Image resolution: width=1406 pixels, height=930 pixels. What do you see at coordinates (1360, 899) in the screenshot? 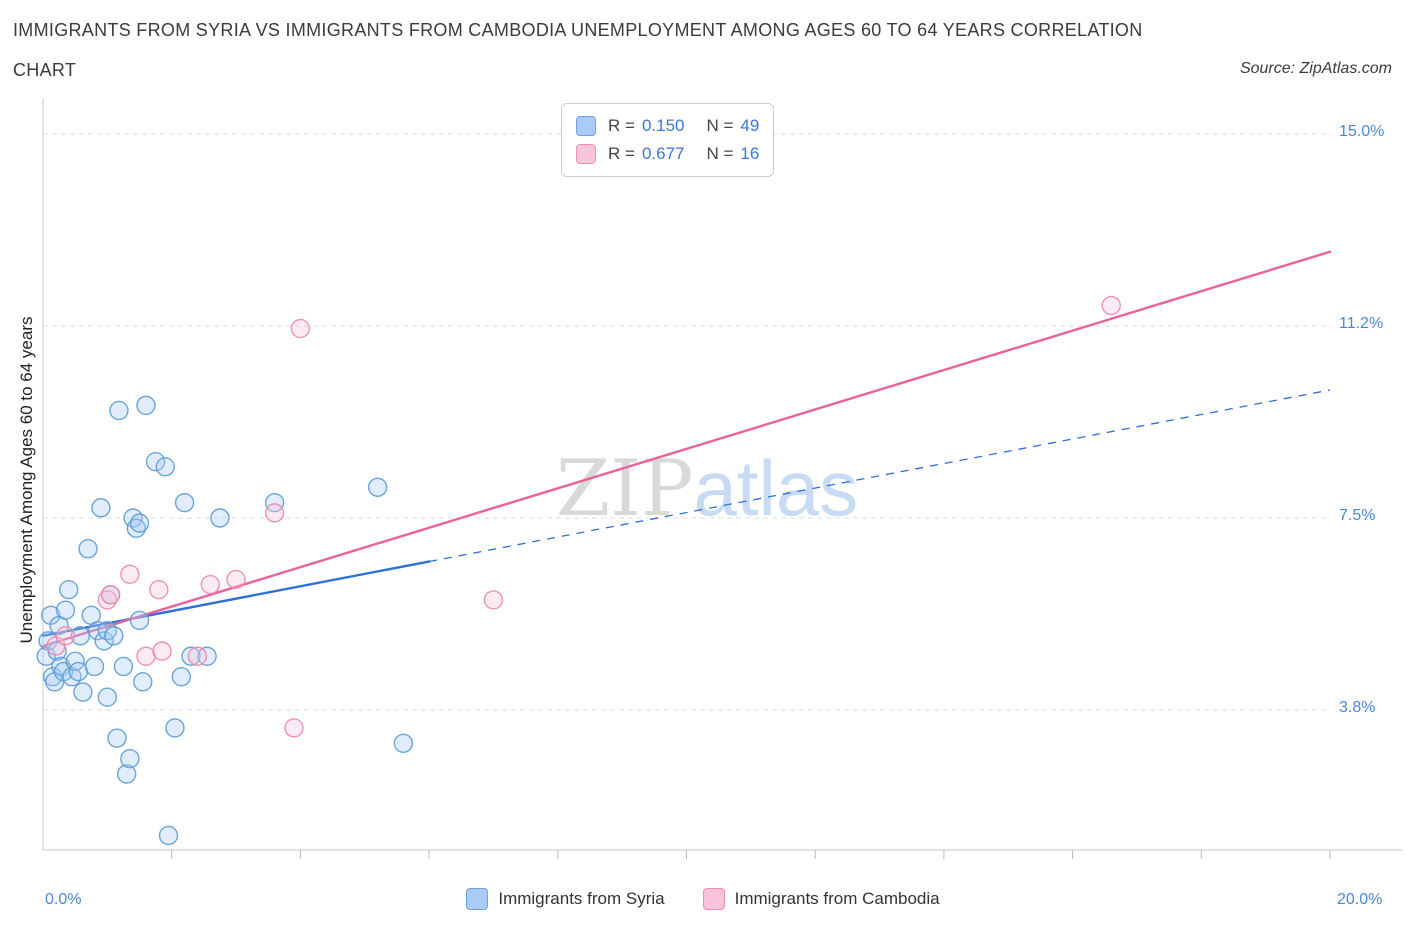
I see `x-axis-max-label: 20.0%` at bounding box center [1360, 899].